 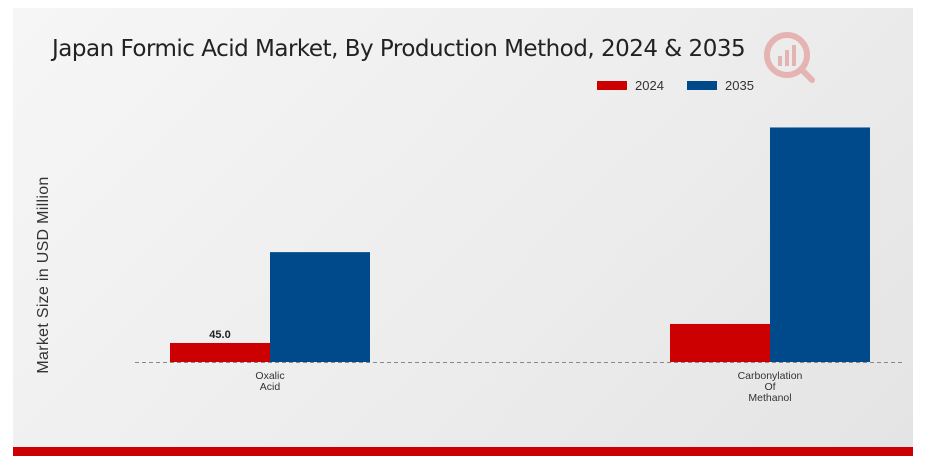 I want to click on legend-item-2035: 2035, so click(x=720, y=85).